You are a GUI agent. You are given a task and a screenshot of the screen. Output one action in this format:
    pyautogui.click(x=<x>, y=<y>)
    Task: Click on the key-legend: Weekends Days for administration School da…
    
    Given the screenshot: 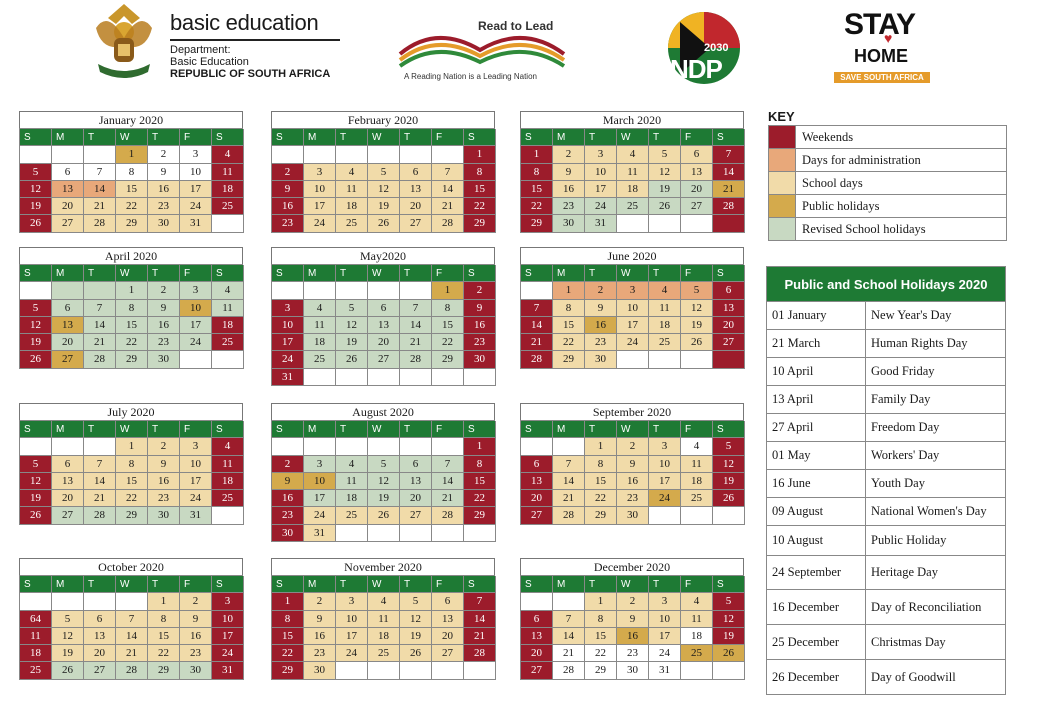 What is the action you would take?
    pyautogui.click(x=887, y=183)
    